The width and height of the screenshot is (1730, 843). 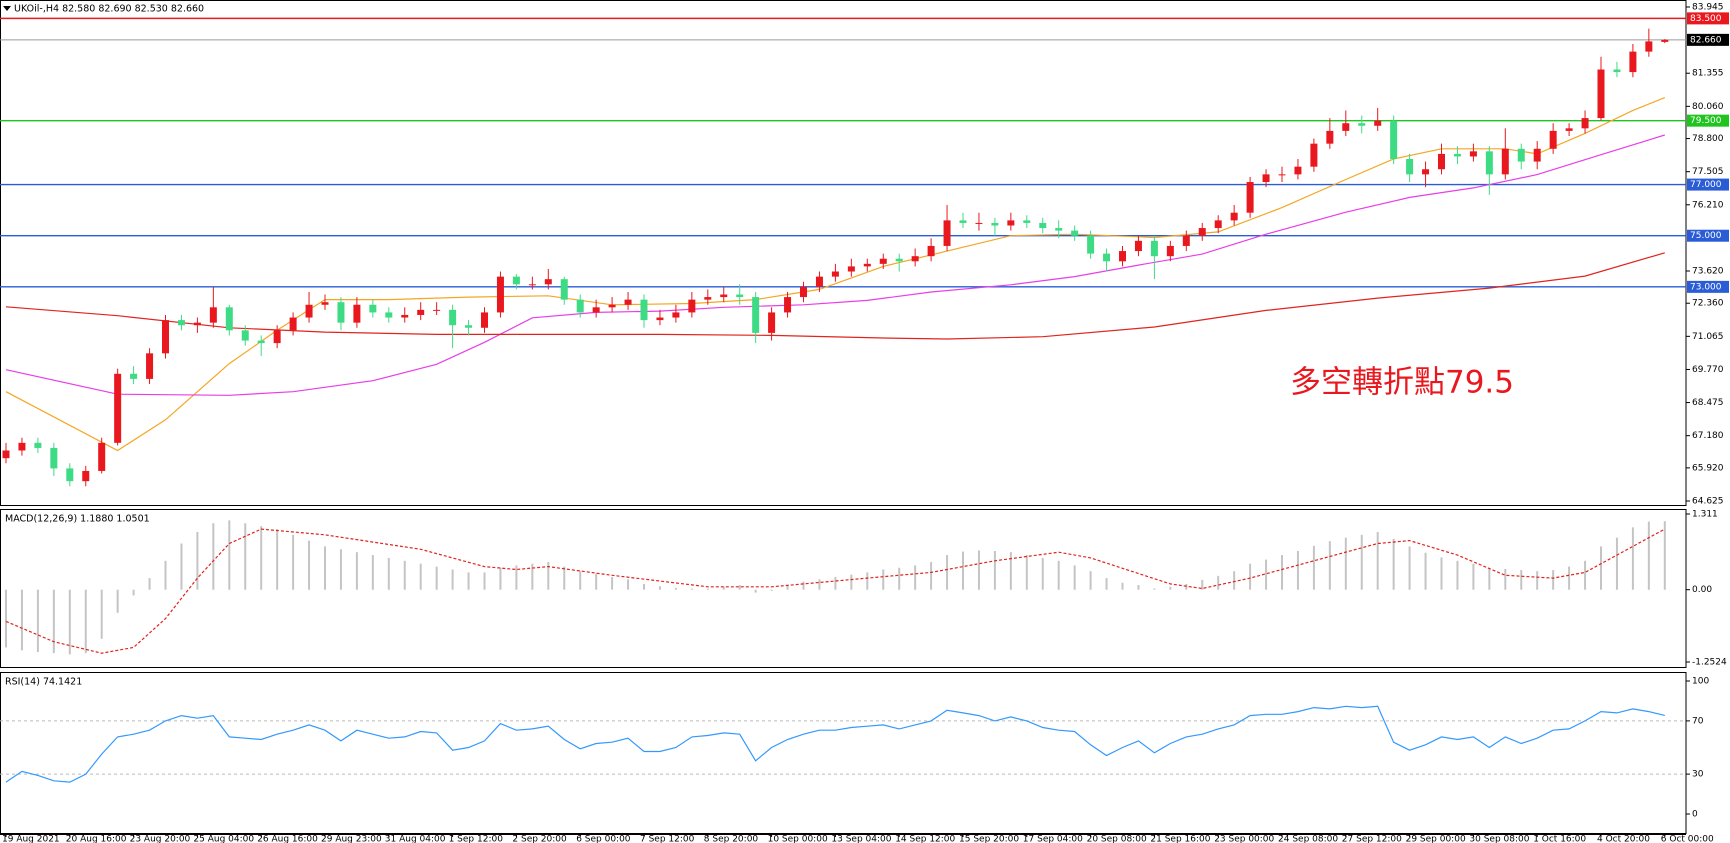 I want to click on x-tick-label: 21 Sep 16:00, so click(x=1180, y=839).